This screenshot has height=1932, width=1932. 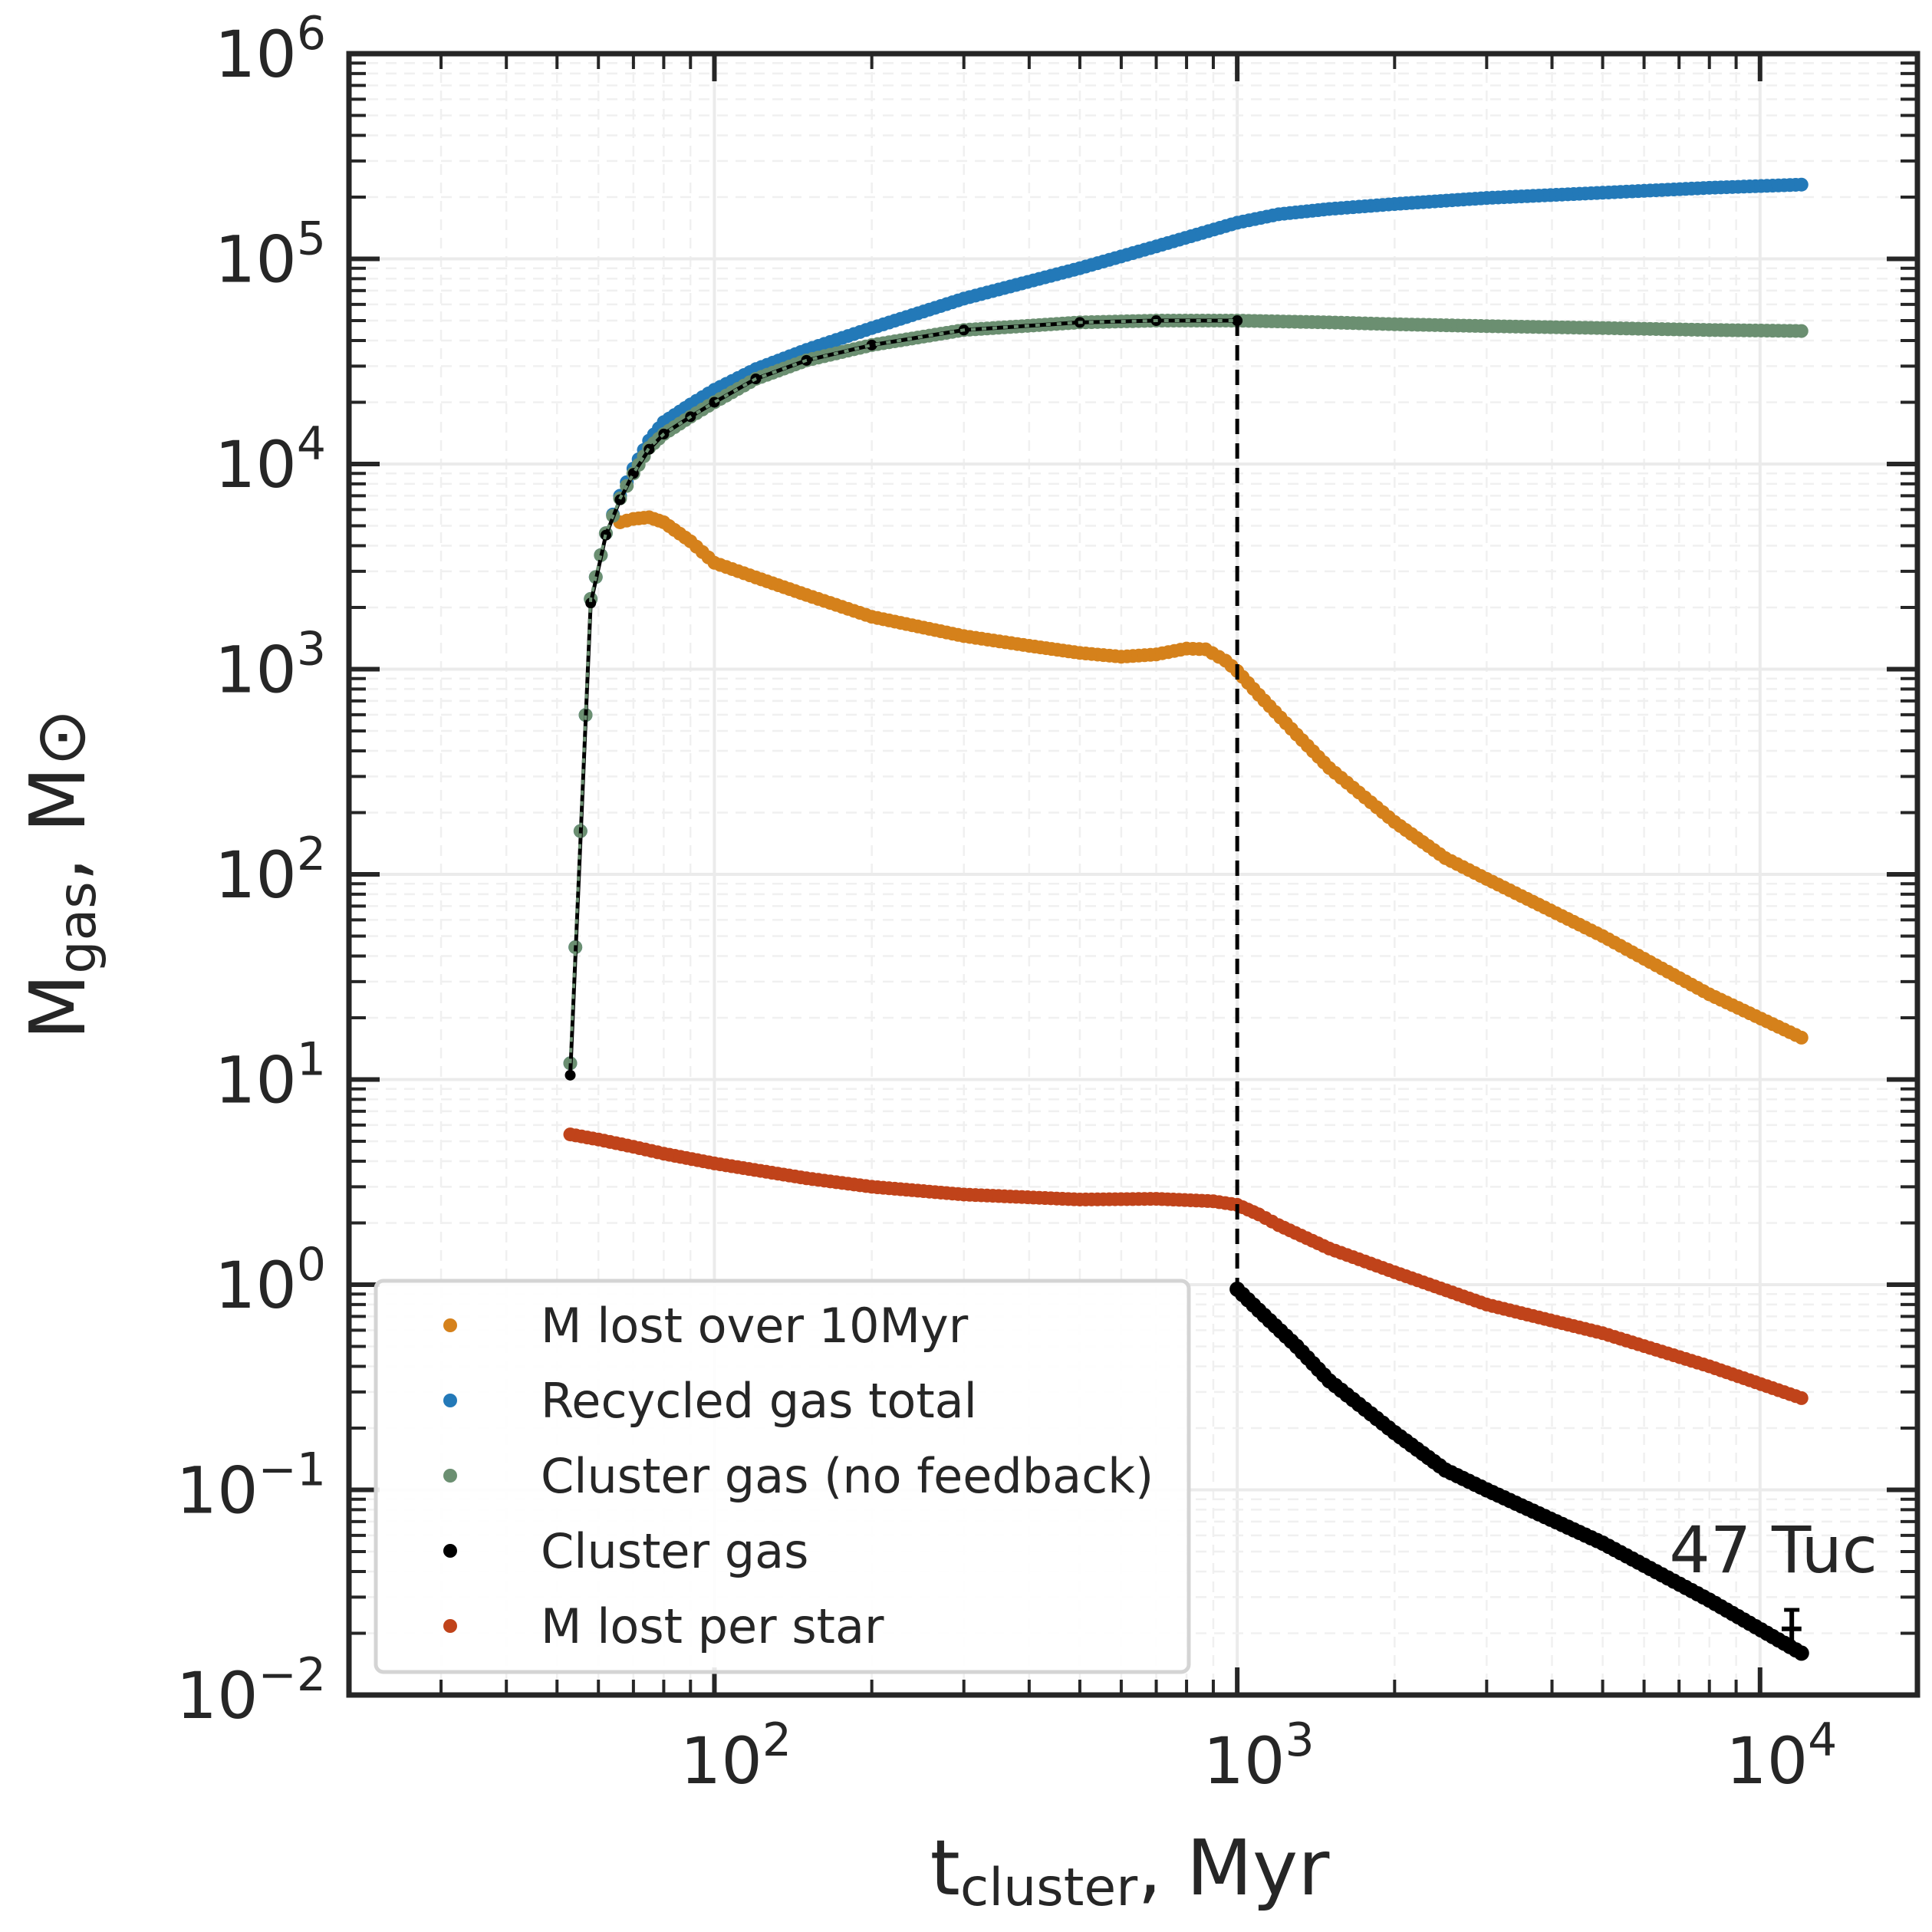 I want to click on legend-marker-m-lost-10myr, so click(x=450, y=1325).